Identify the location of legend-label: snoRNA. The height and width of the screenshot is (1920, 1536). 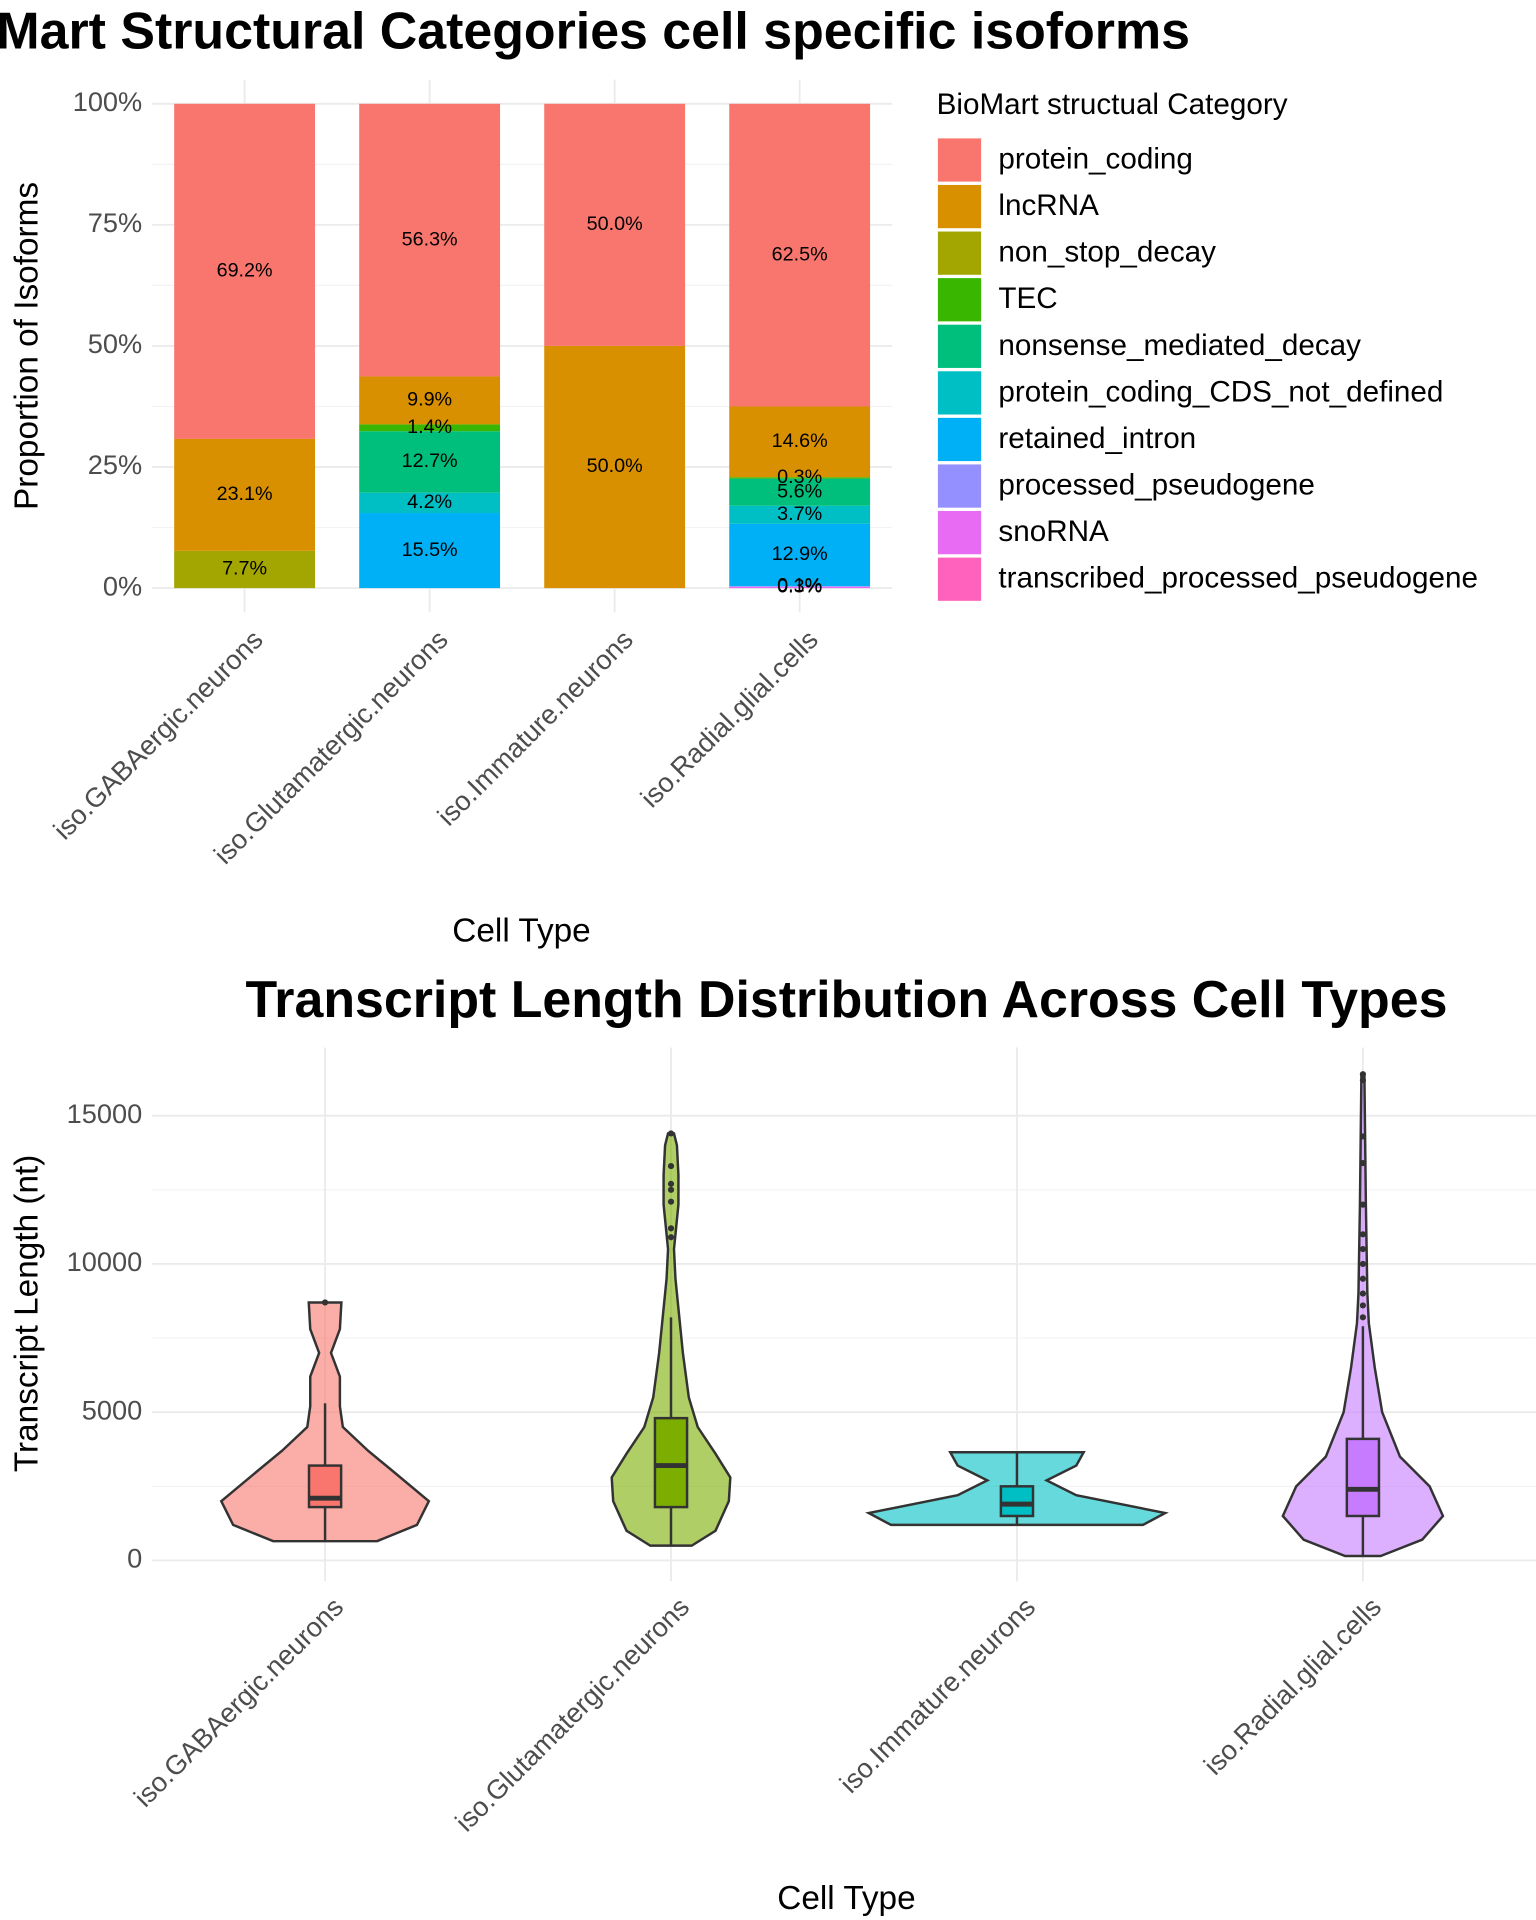
(1053, 531).